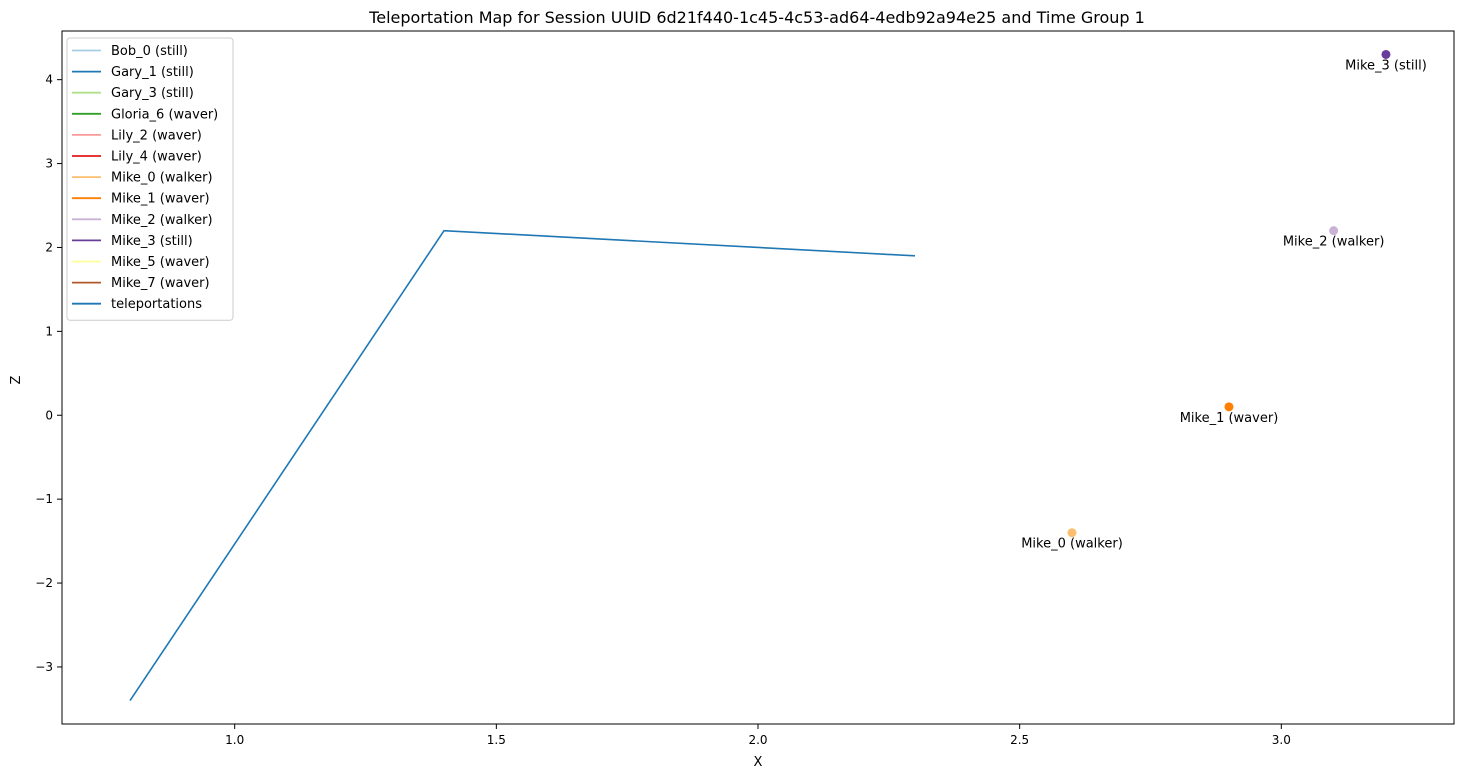 This screenshot has height=782, width=1464. I want to click on x-axis-label: X, so click(758, 762).